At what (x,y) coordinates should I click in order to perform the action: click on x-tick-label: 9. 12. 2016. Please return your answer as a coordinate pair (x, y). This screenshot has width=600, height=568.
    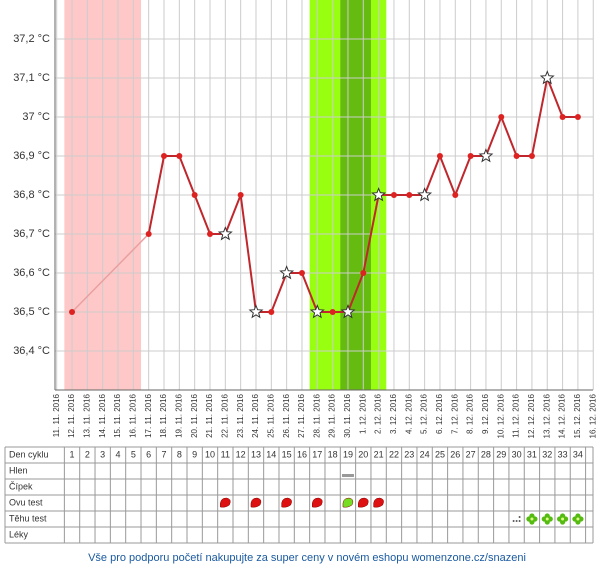
    Looking at the image, I should click on (485, 413).